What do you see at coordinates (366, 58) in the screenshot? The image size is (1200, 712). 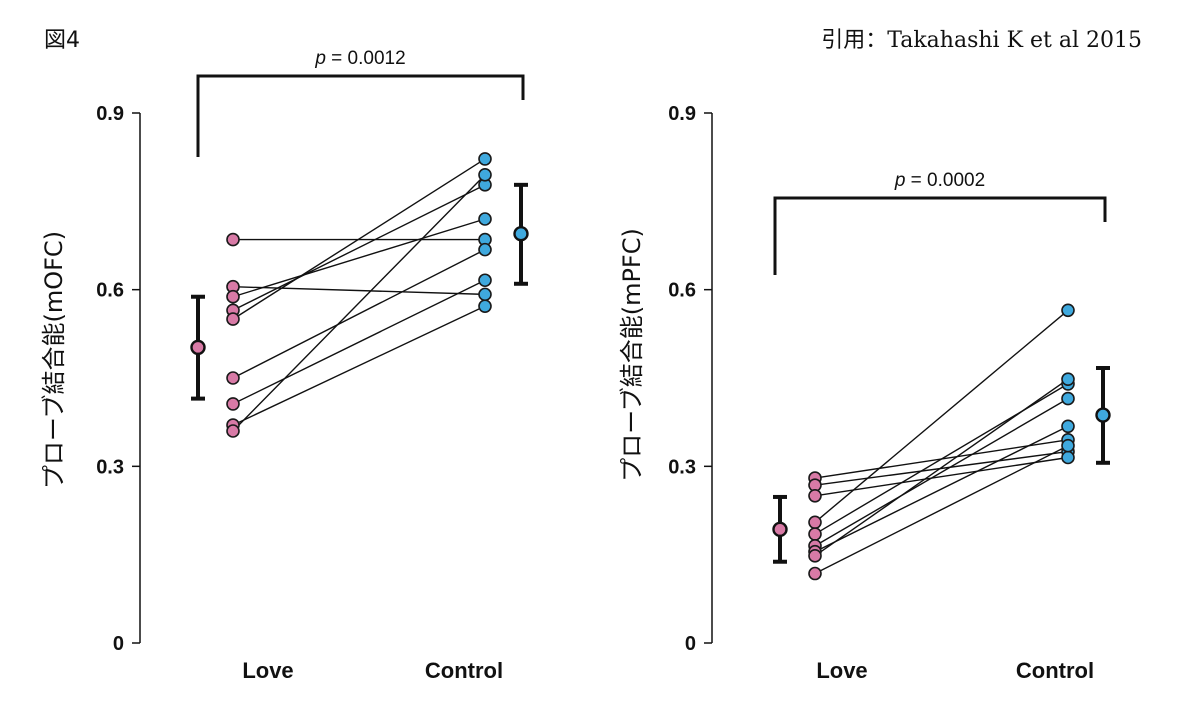 I see `p-value: = 0.0012` at bounding box center [366, 58].